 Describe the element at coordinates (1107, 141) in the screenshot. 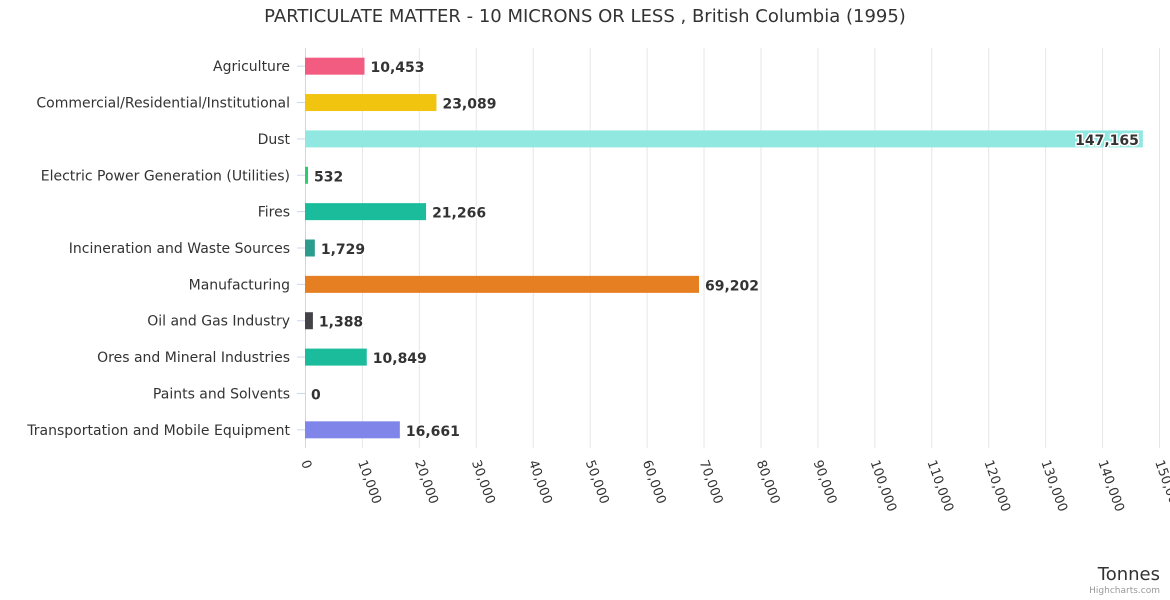

I see `value-label: 147,165` at that location.